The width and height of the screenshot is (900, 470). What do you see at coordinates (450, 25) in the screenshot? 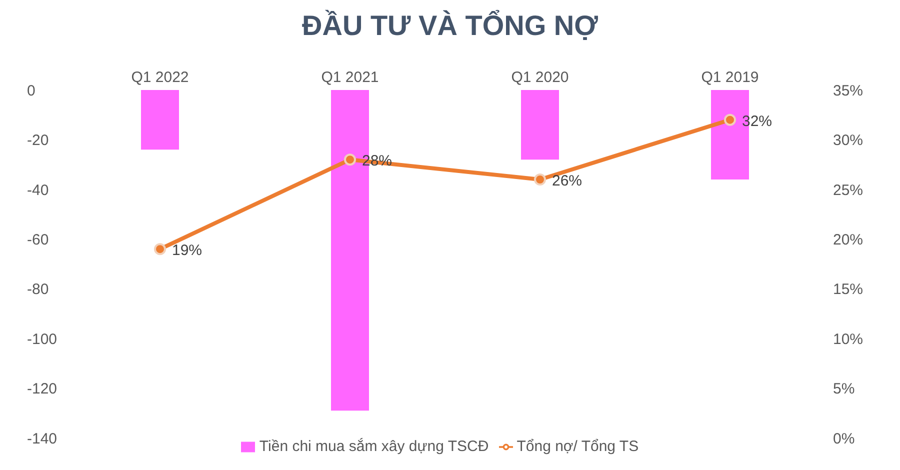
I see `chart-title: ĐẦU TƯ VÀ TỔNG NỢ` at bounding box center [450, 25].